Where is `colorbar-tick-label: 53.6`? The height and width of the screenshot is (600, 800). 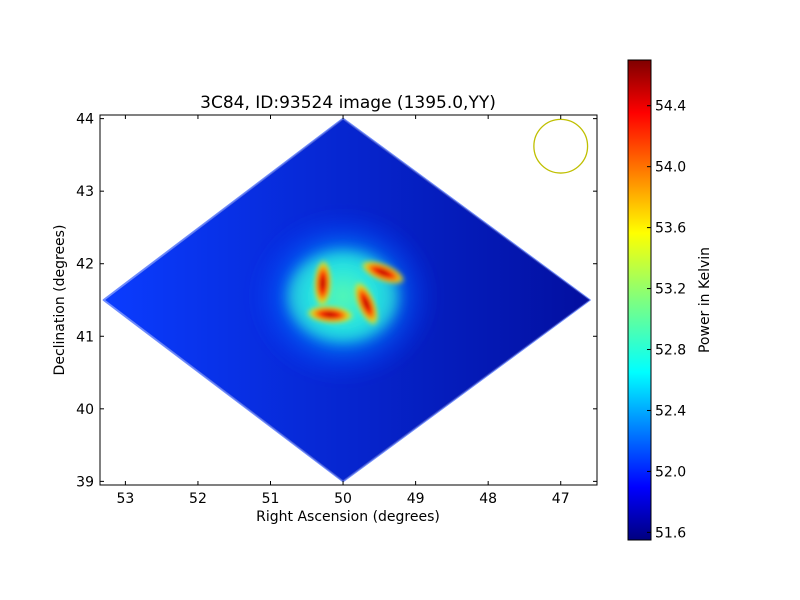
colorbar-tick-label: 53.6 is located at coordinates (670, 229).